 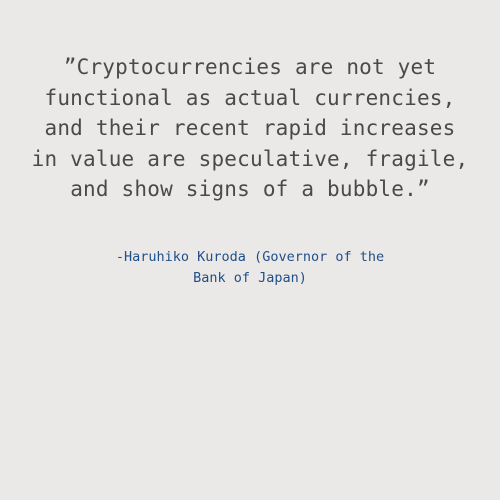 I want to click on quote-line: and their recent rapid increases, so click(x=250, y=128).